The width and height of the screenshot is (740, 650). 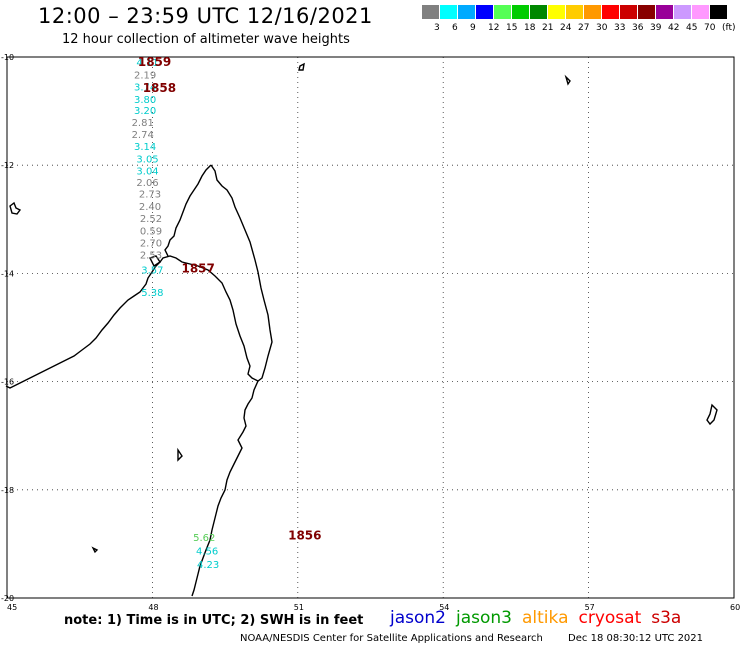 I want to click on island-nosy-boraha, so click(x=180, y=454).